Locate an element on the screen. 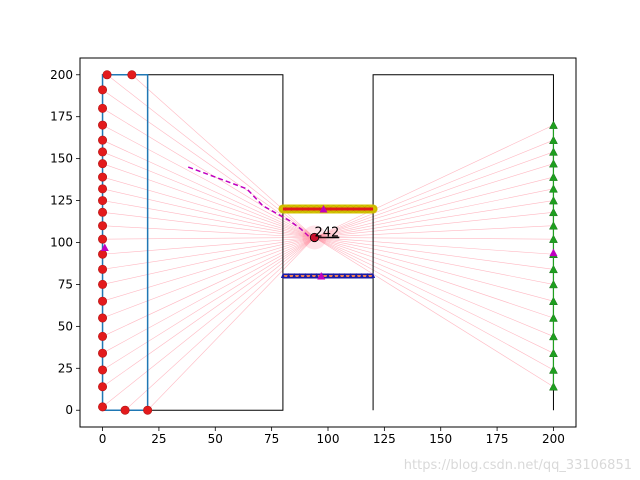  x-tick-label: 75 is located at coordinates (271, 439).